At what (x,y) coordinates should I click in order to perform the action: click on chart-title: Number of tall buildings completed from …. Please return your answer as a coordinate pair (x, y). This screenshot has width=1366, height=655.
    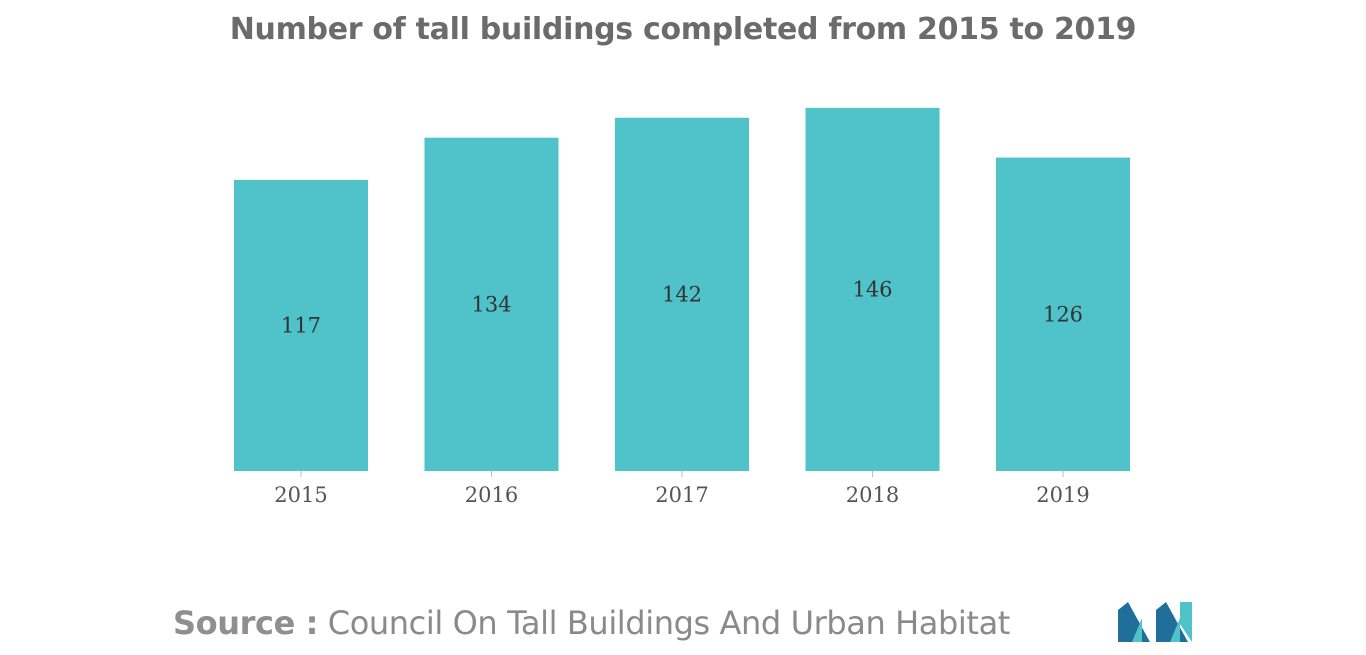
    Looking at the image, I should click on (683, 29).